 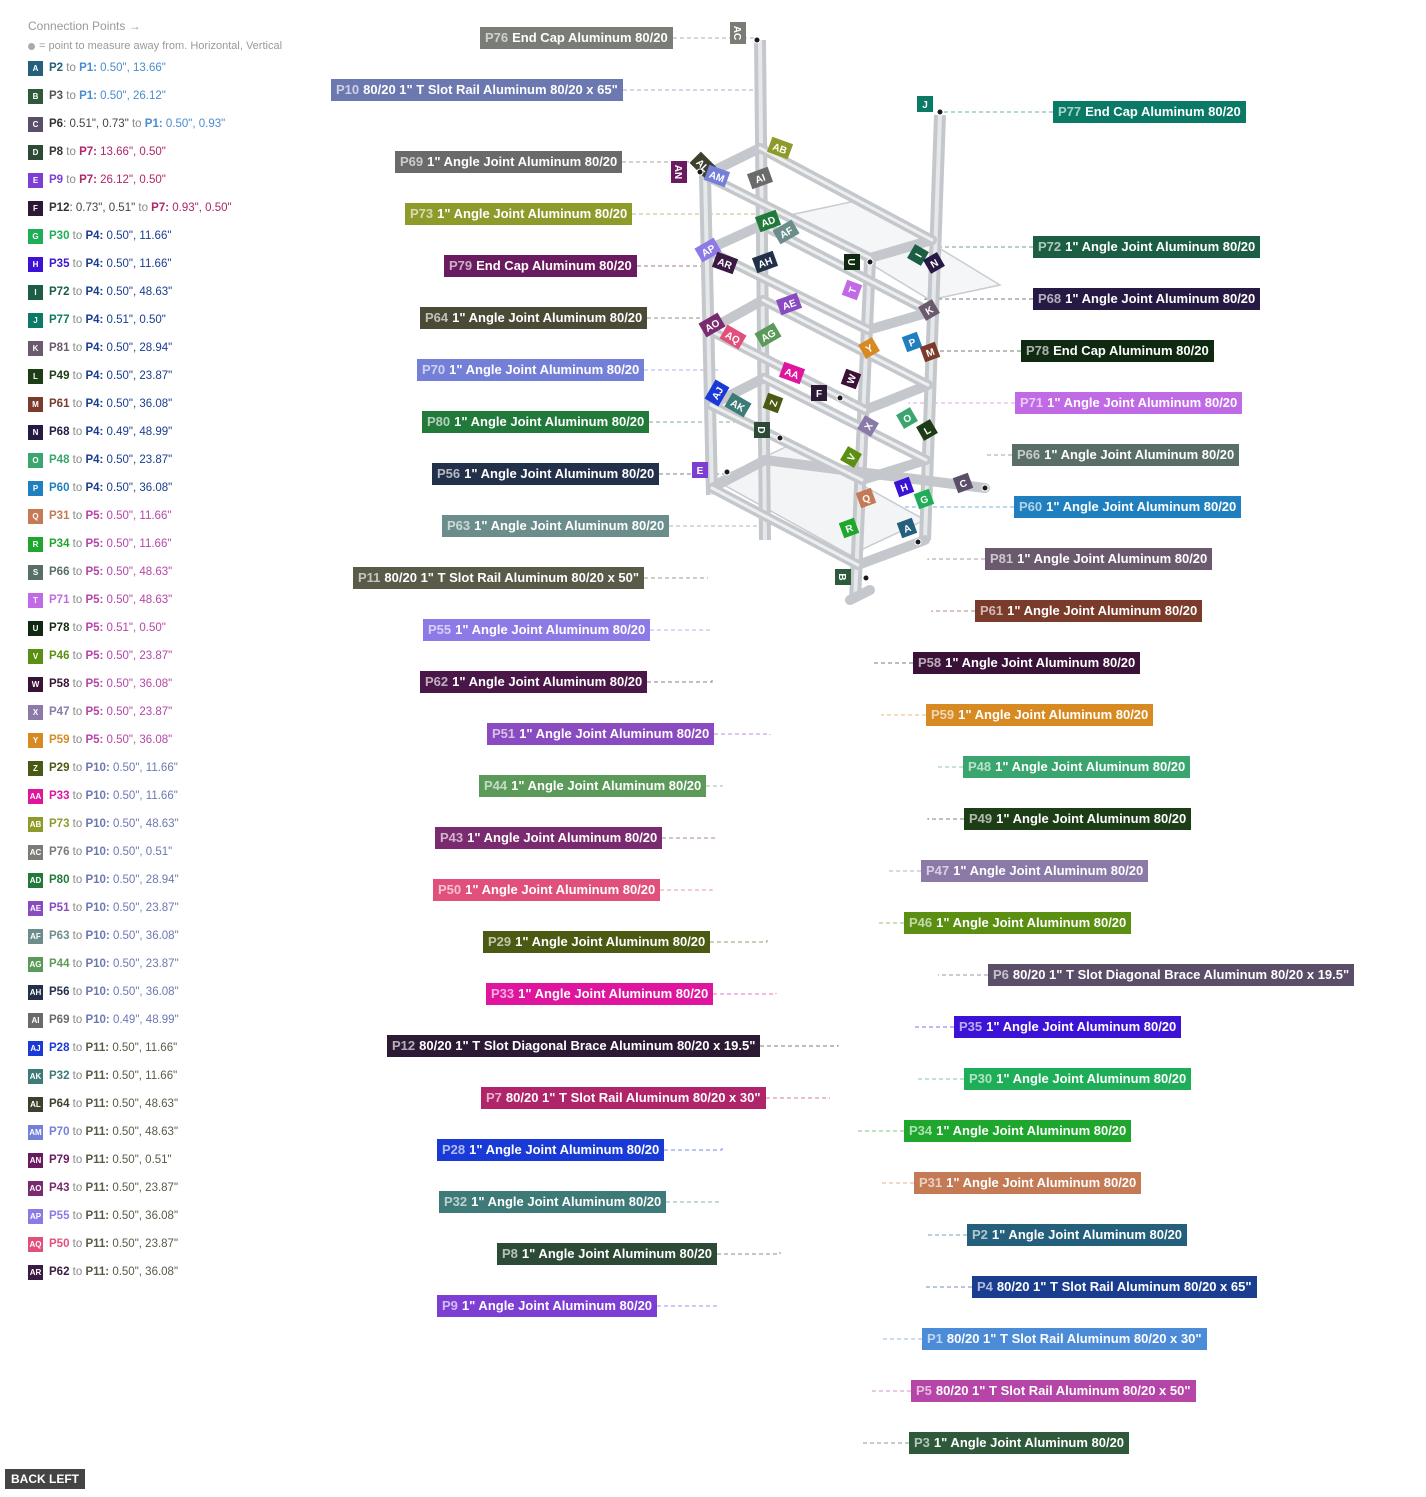 I want to click on connection-badge-w: W, so click(x=851, y=379).